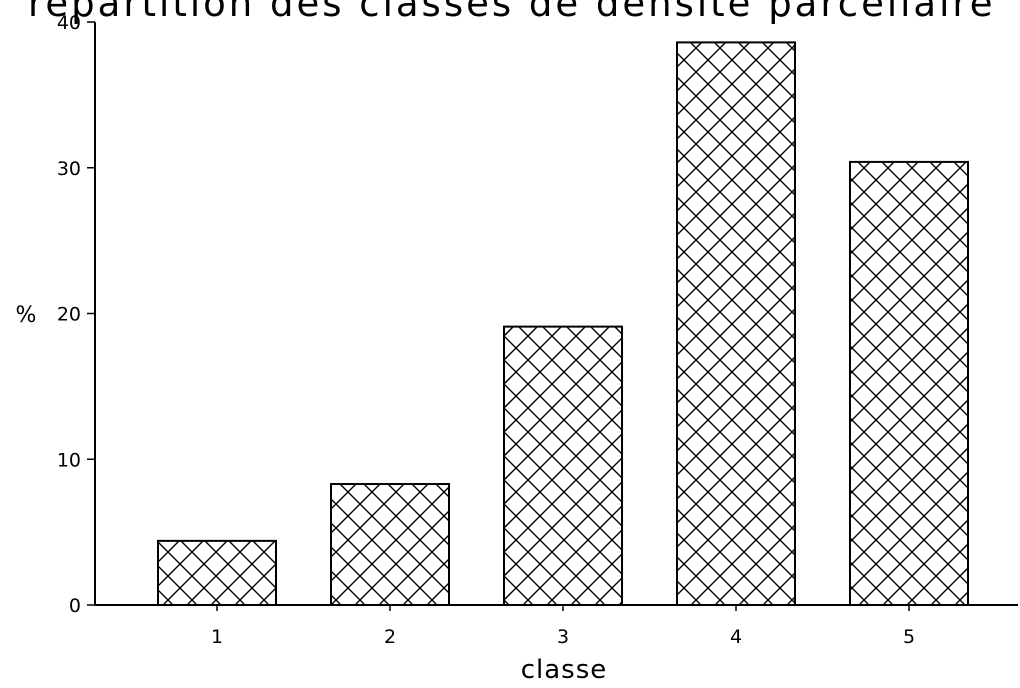 This screenshot has height=688, width=1020. Describe the element at coordinates (736, 637) in the screenshot. I see `x-tick-label: 4` at that location.